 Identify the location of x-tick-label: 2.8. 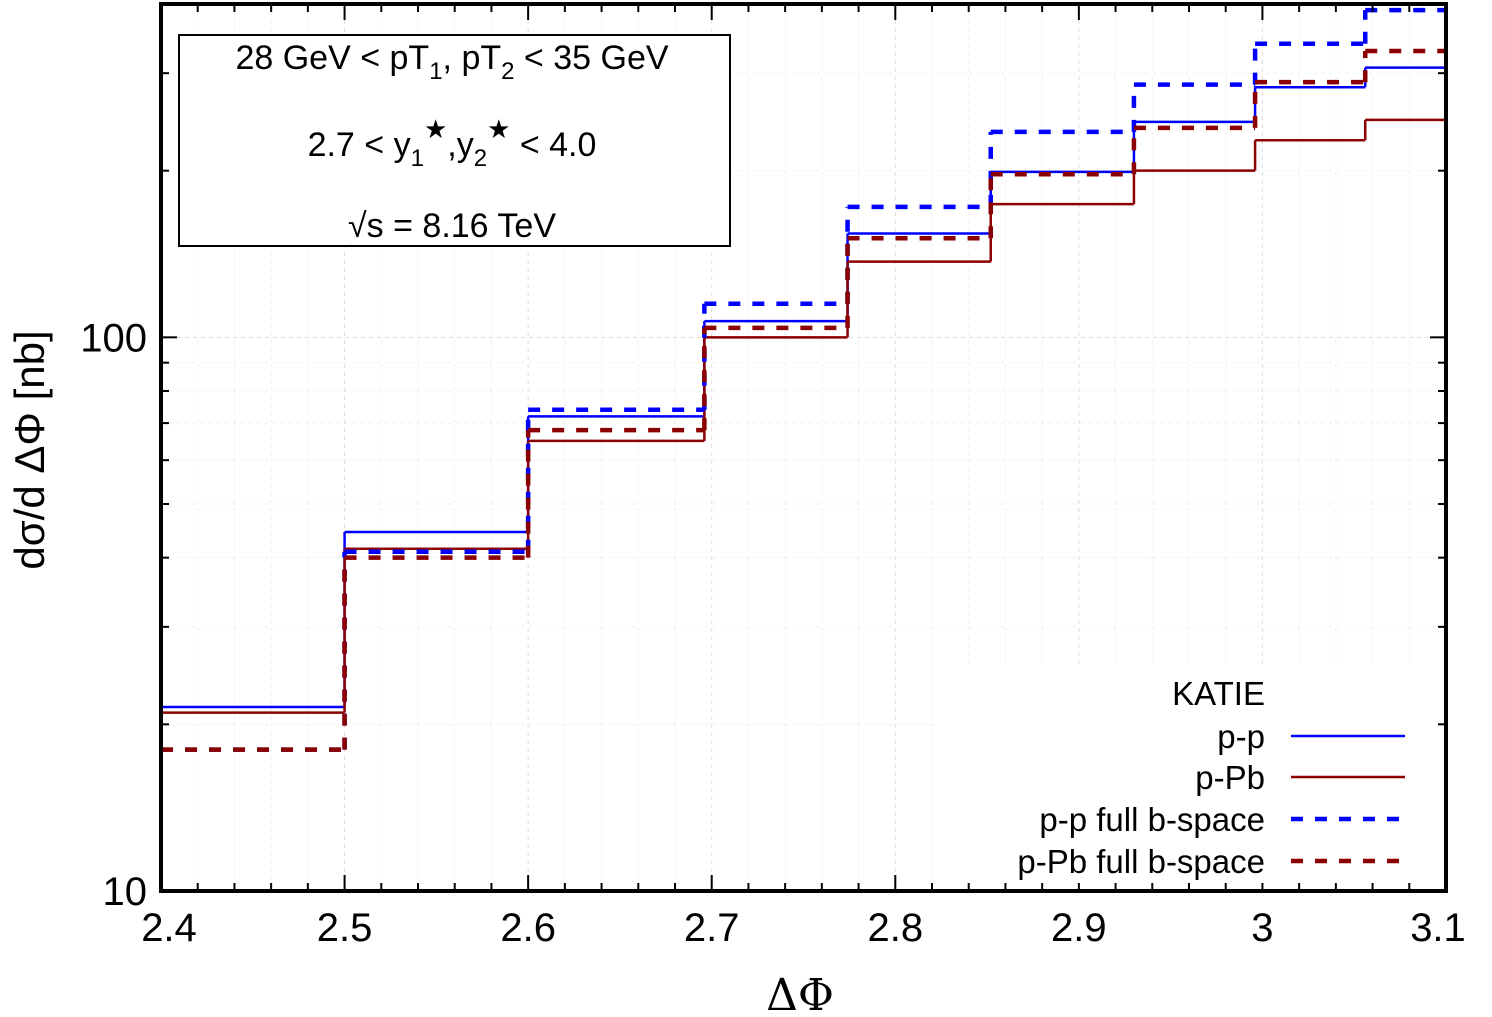
(895, 928).